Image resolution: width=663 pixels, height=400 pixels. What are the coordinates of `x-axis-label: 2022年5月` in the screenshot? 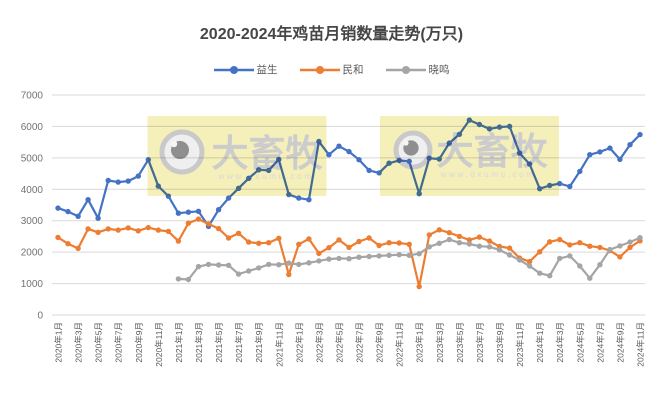 It's located at (339, 342).